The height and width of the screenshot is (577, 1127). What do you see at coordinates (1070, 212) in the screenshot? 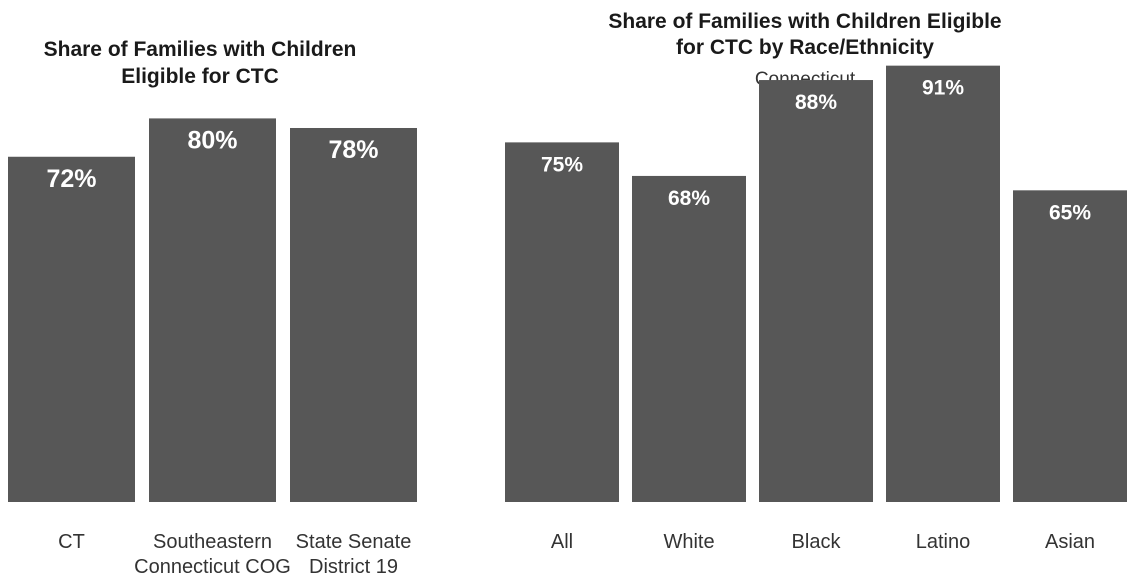
I see `value-label: 65%` at bounding box center [1070, 212].